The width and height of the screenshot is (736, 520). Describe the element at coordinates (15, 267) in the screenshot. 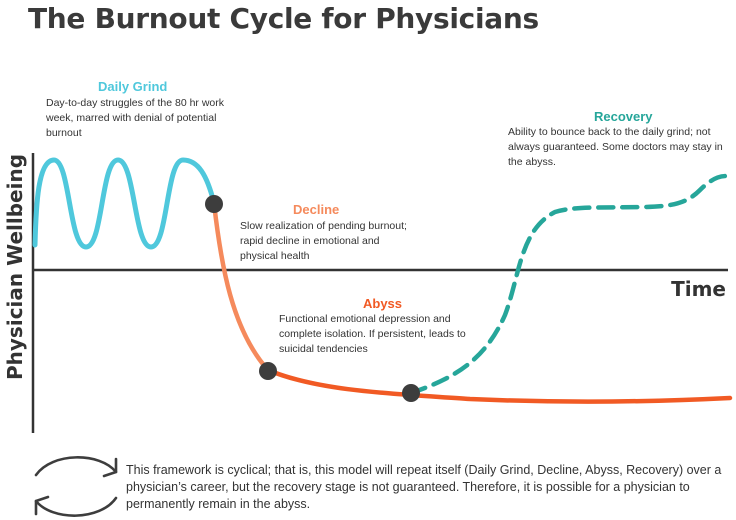

I see `y-axis-label: Physician Wellbeing` at that location.